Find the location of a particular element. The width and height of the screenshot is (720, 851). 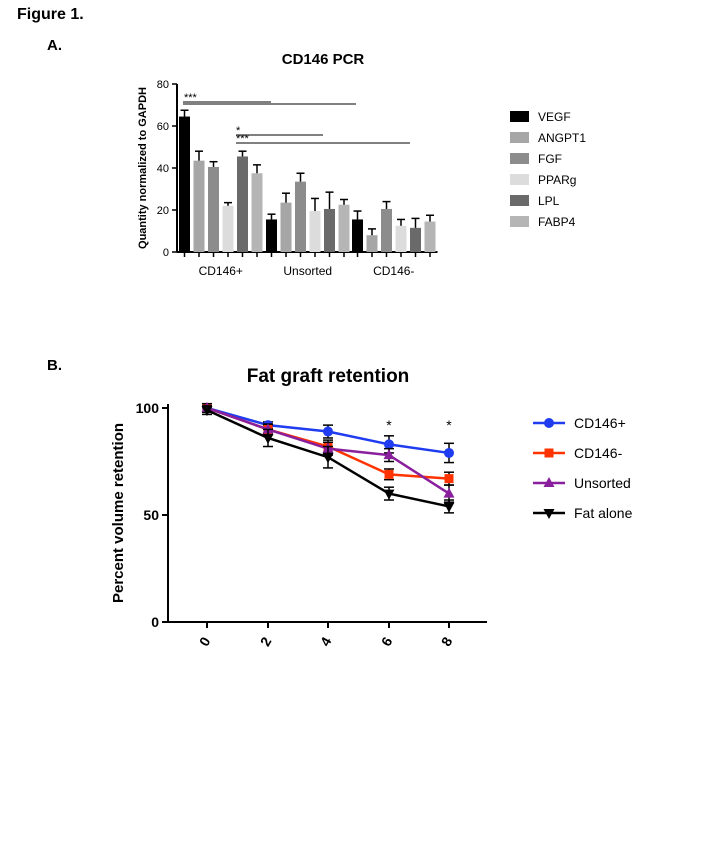

chart-a-legend-label: PPARg is located at coordinates (557, 180).